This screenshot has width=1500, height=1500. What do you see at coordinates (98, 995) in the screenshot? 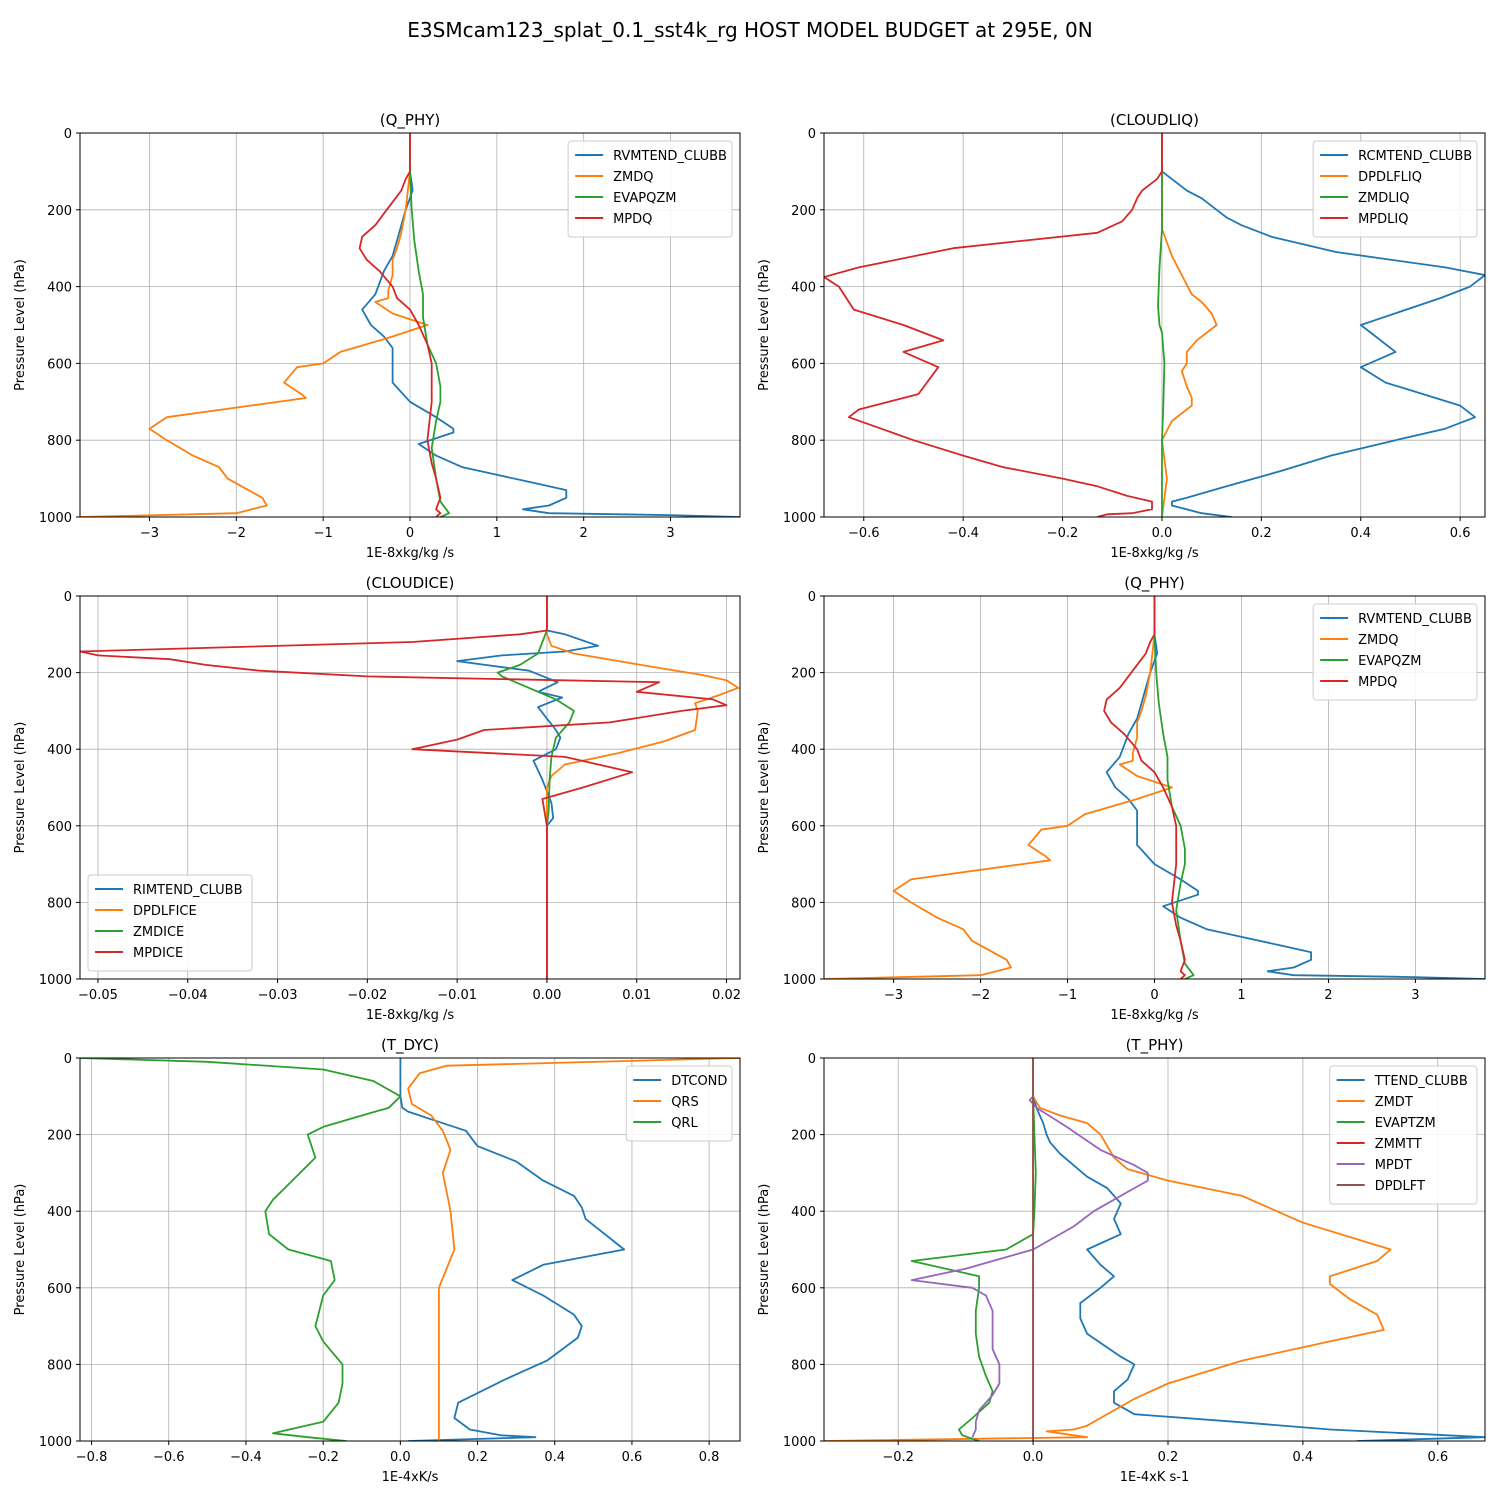
I see `x-tick-label: −0.05` at bounding box center [98, 995].